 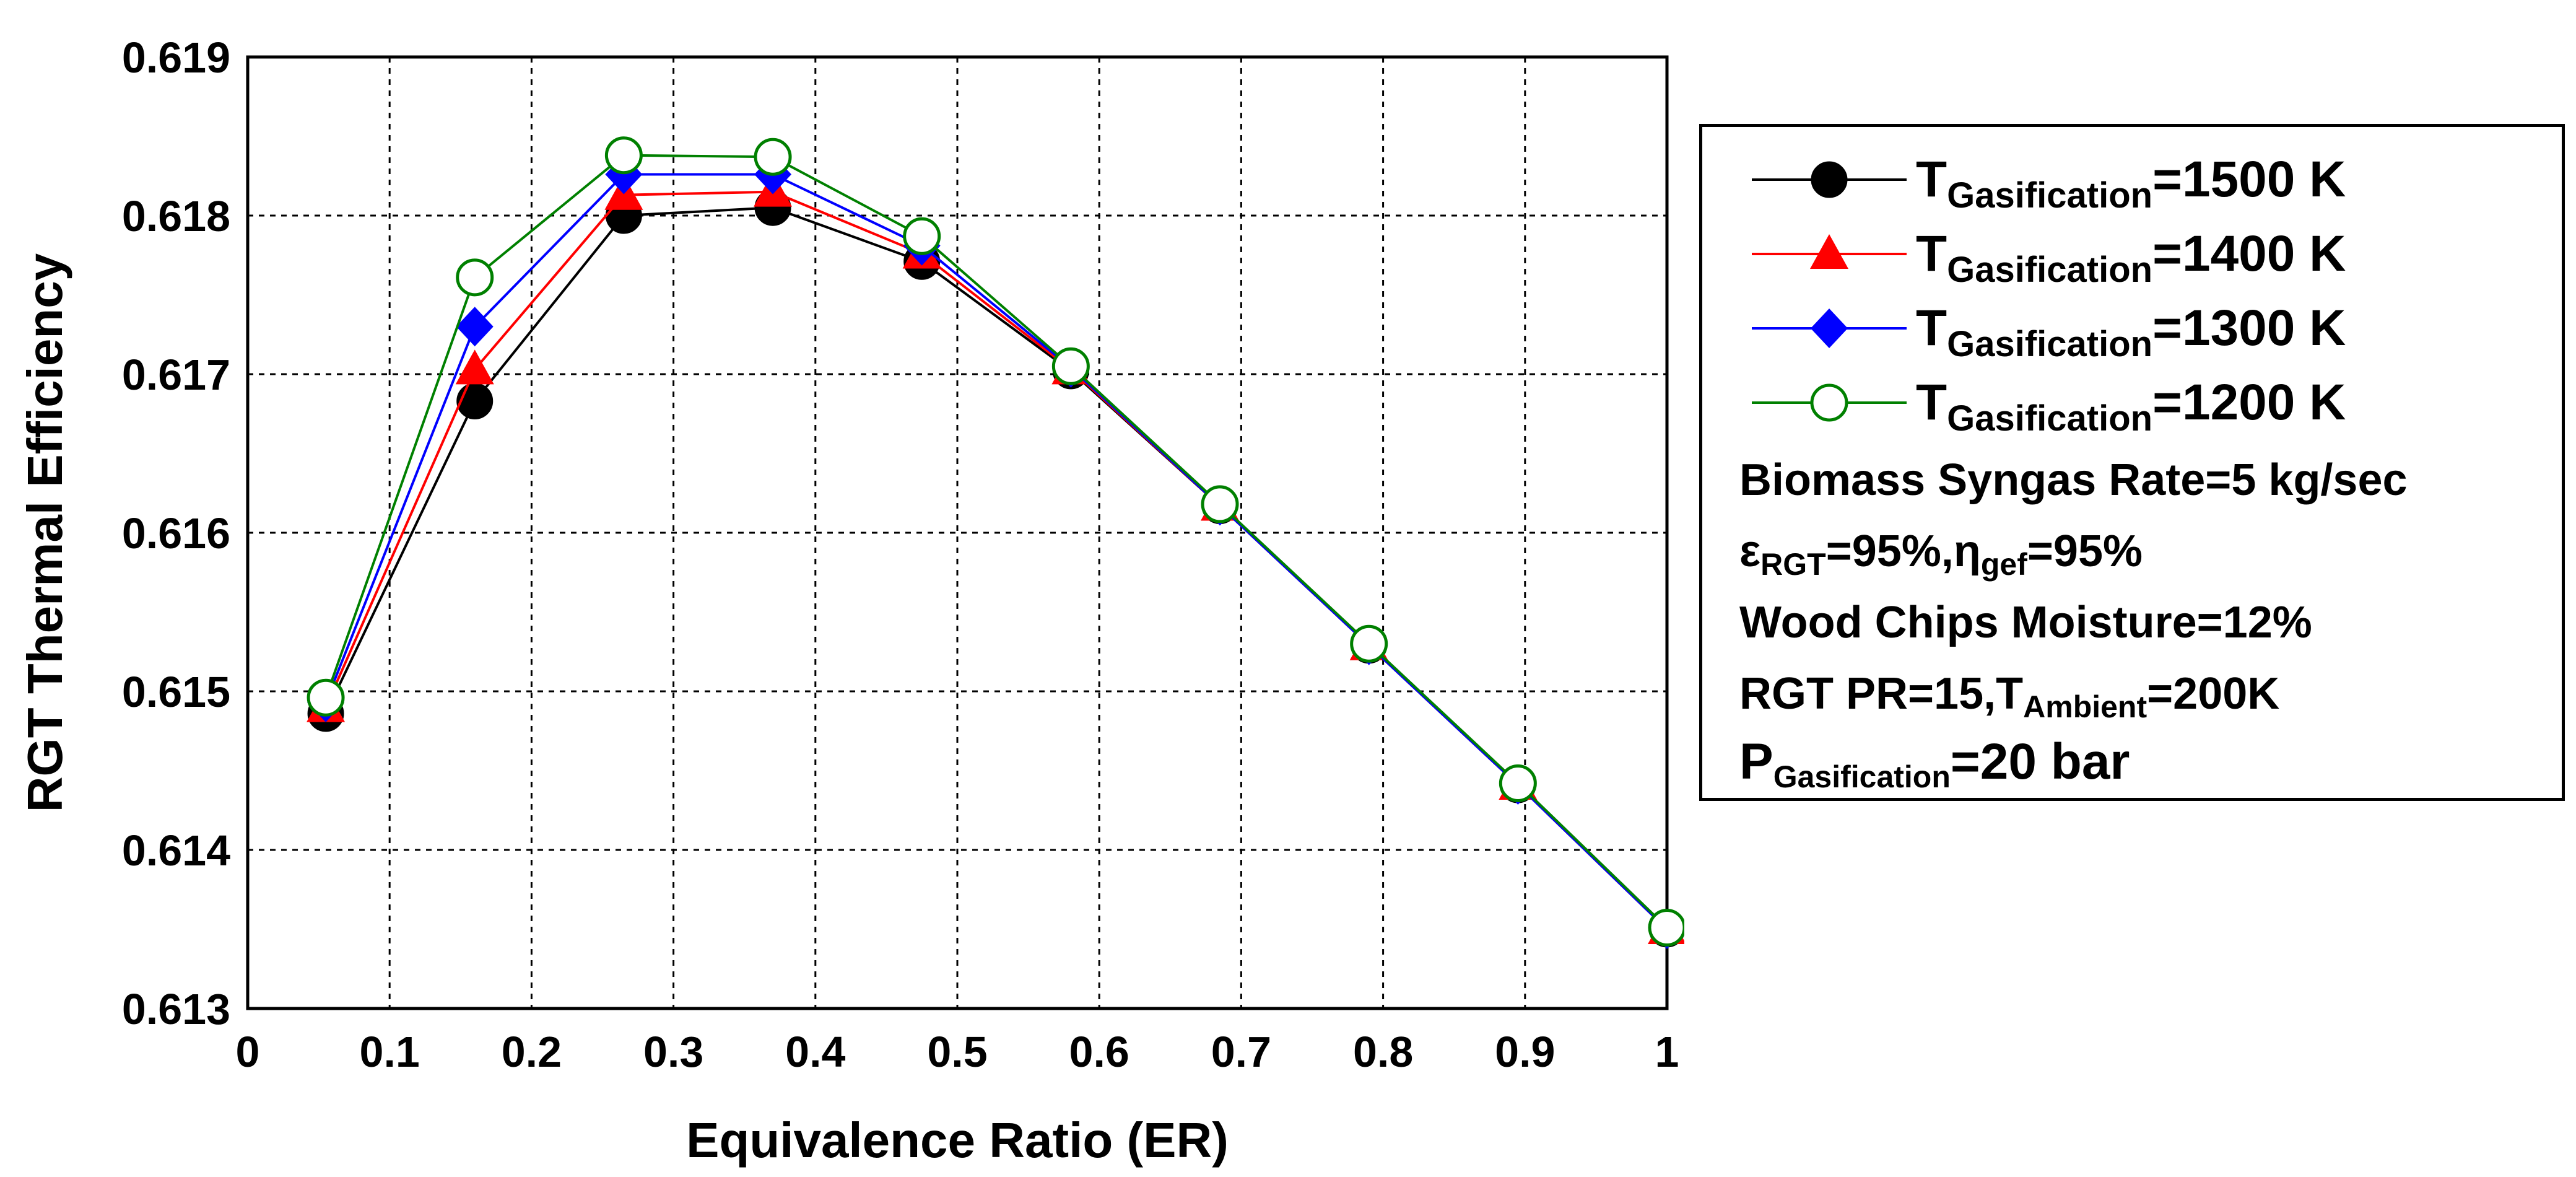 What do you see at coordinates (176, 850) in the screenshot?
I see `y-tick-label: 0.614` at bounding box center [176, 850].